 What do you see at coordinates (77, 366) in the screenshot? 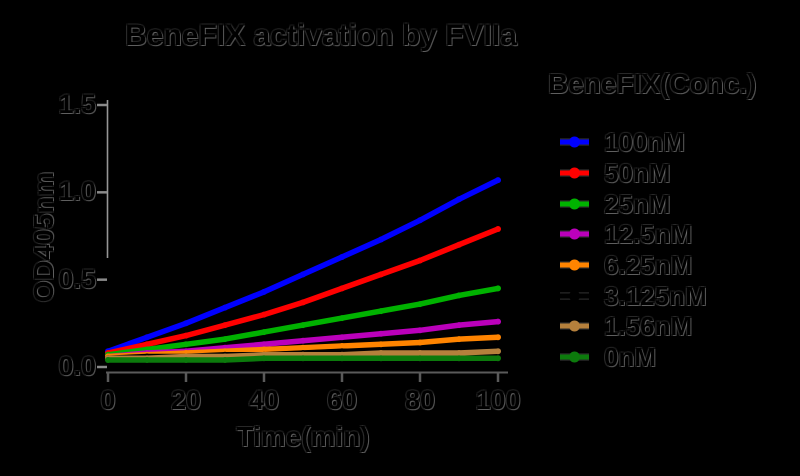
I see `y-tick-label: 0.0` at bounding box center [77, 366].